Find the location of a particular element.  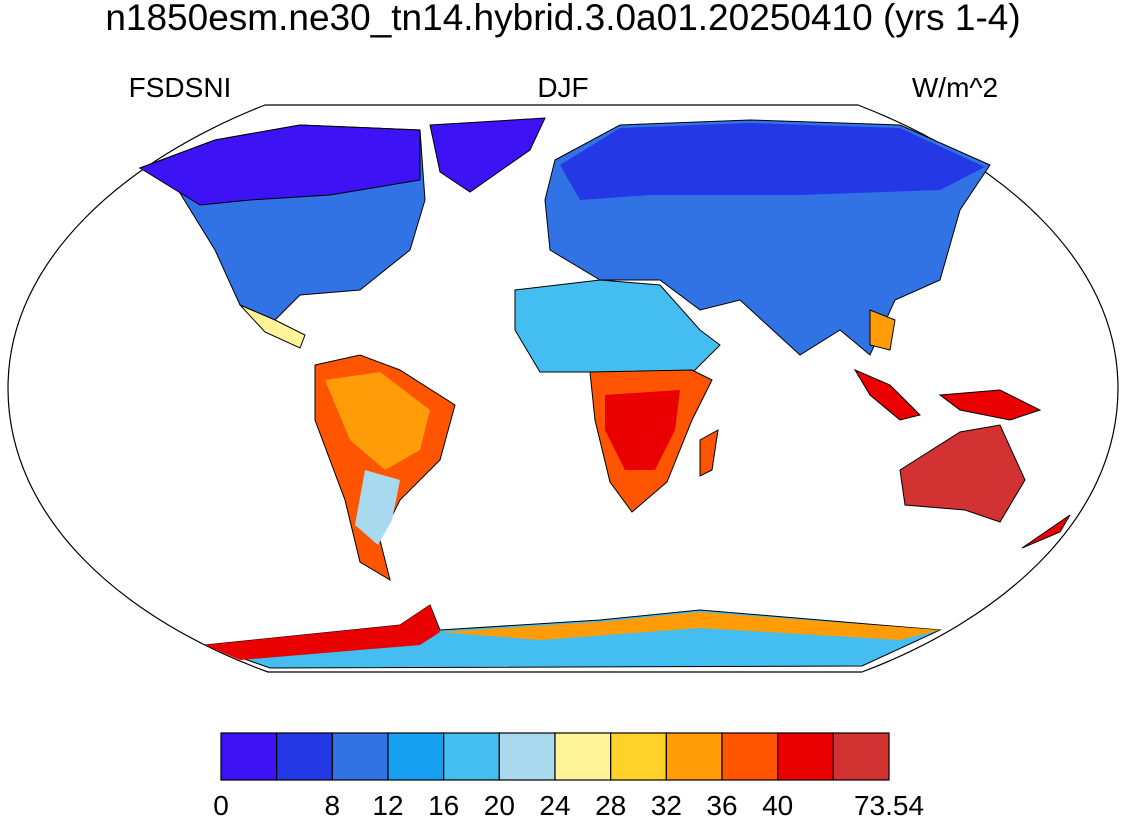

colorbar: 0 8 12 16 20 24 28 32 36 40 73.54 is located at coordinates (568, 776).